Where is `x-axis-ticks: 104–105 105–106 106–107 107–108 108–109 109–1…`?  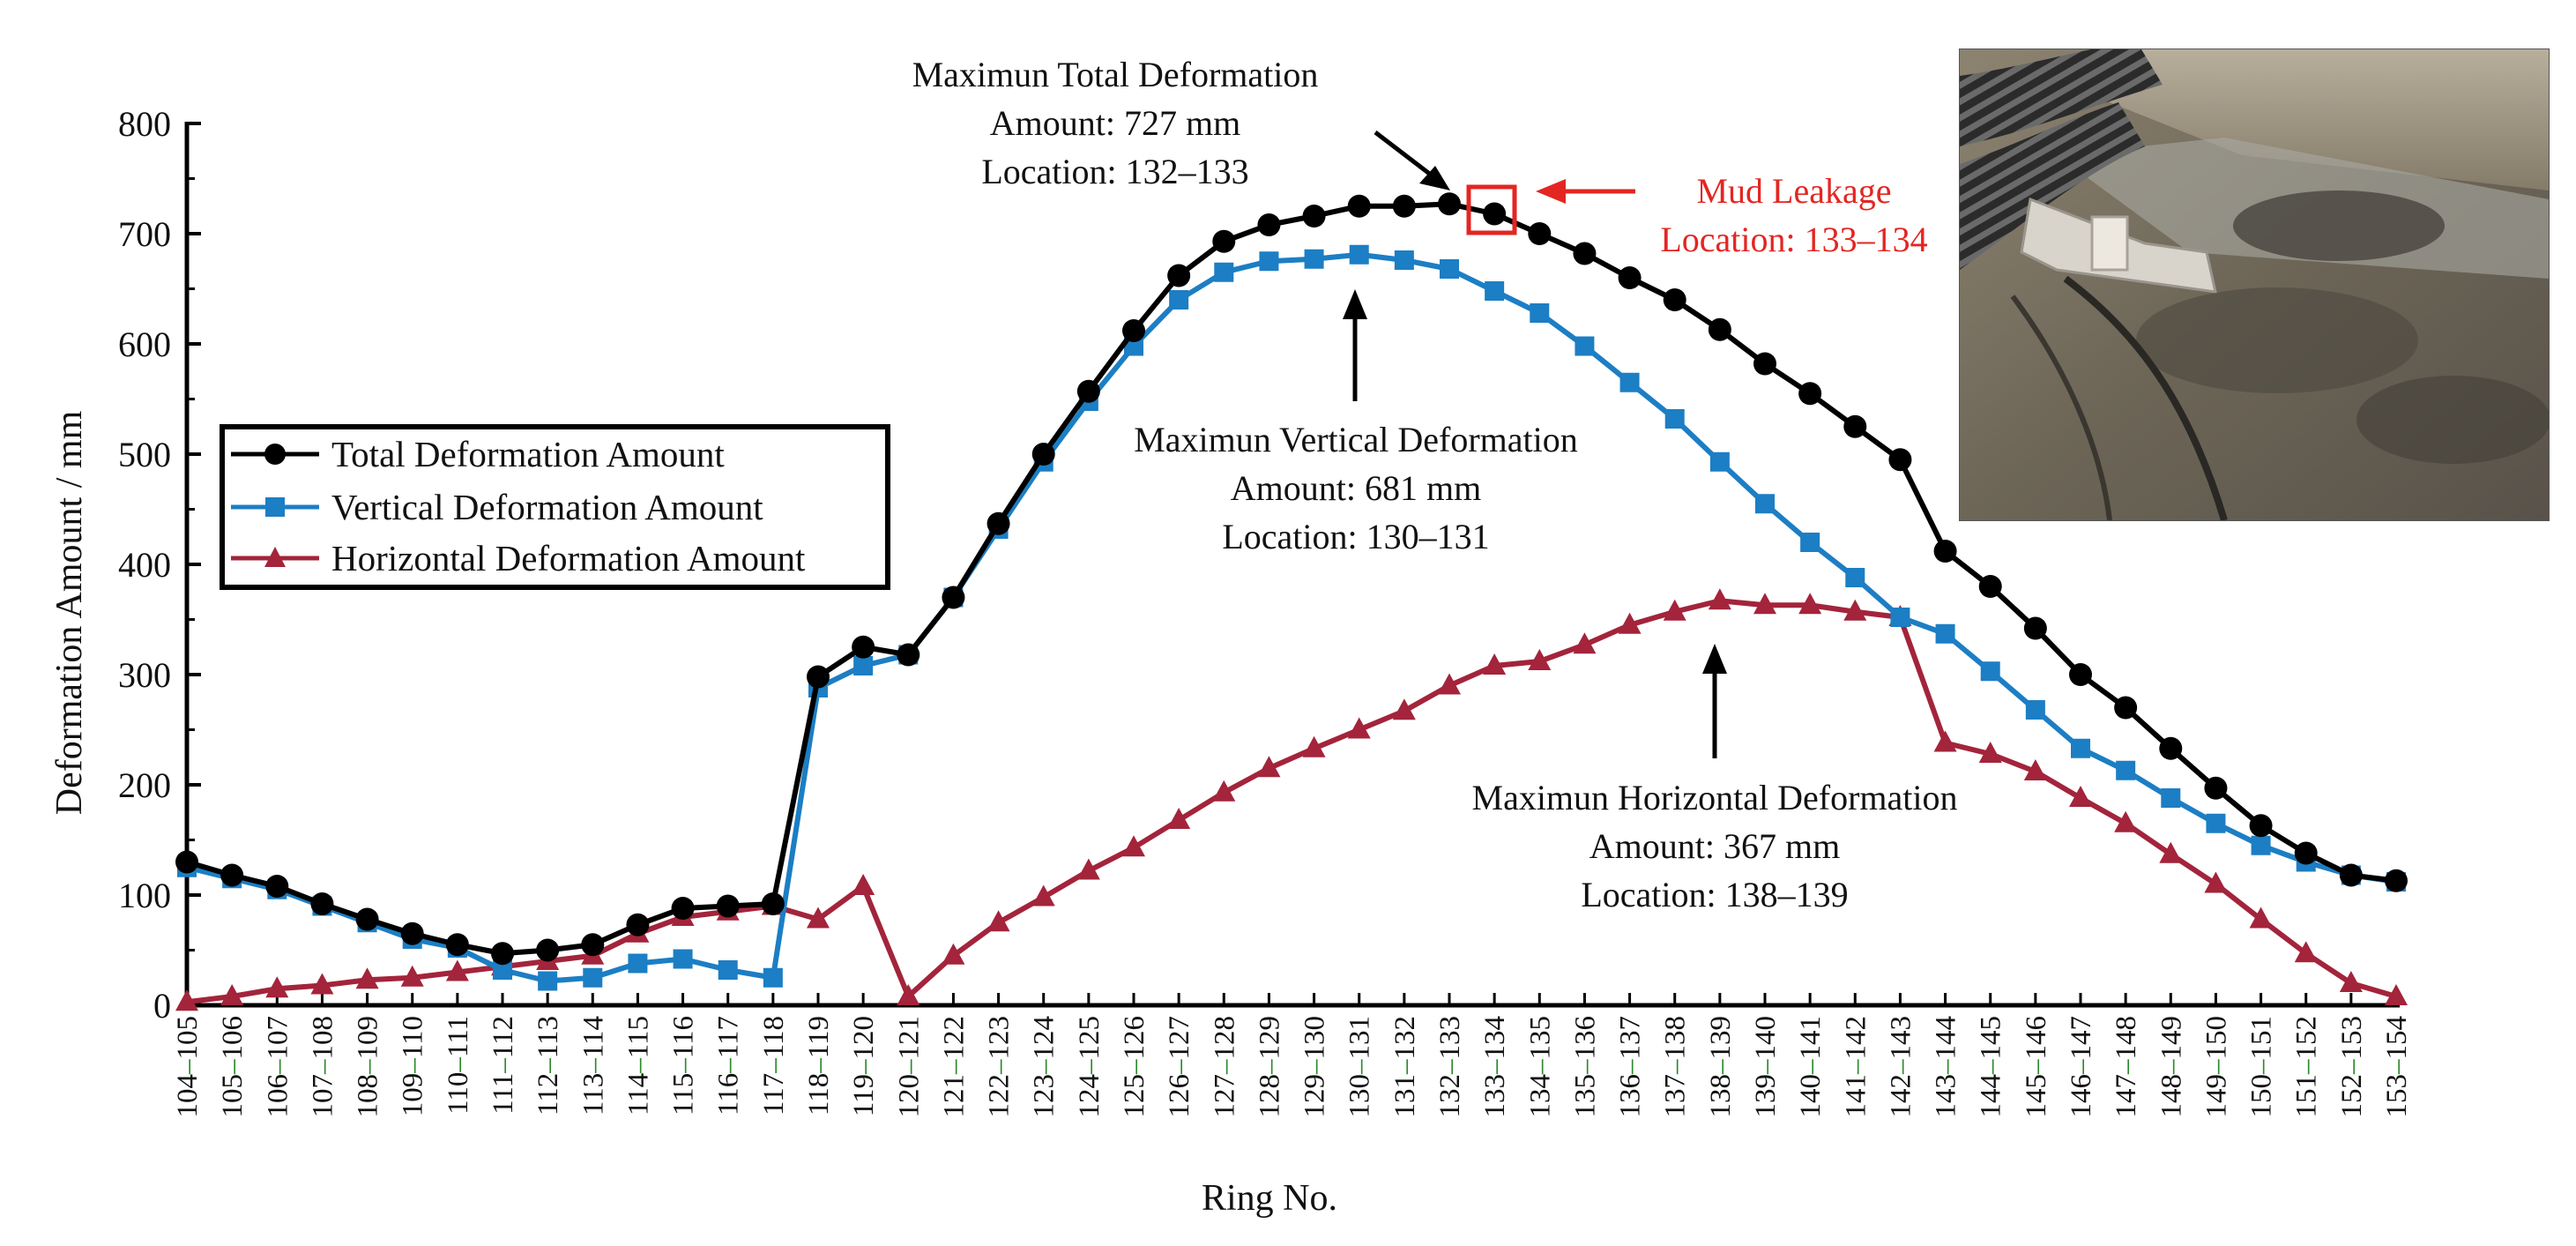
x-axis-ticks: 104–105 105–106 106–107 107–108 108–109 109–1… is located at coordinates (1292, 1056).